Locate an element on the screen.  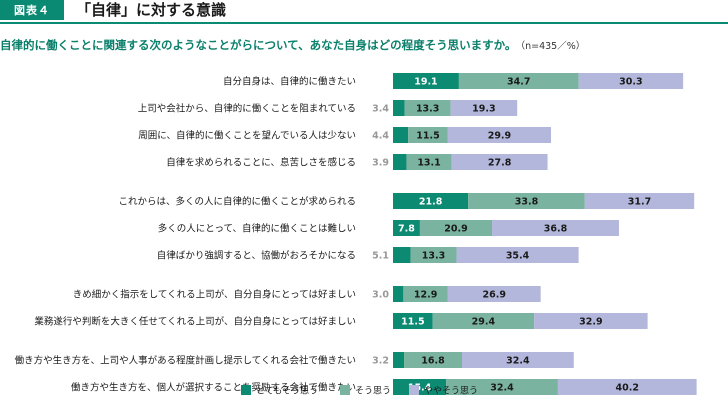
data-label: 29.9 is located at coordinates (499, 136).